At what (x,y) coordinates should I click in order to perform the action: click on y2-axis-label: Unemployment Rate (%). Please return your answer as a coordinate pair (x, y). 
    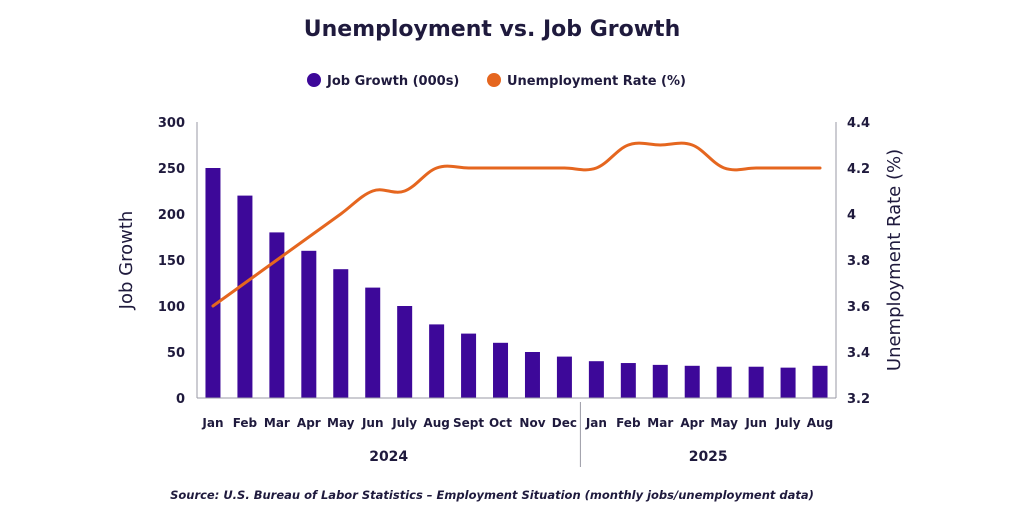
    Looking at the image, I should click on (894, 260).